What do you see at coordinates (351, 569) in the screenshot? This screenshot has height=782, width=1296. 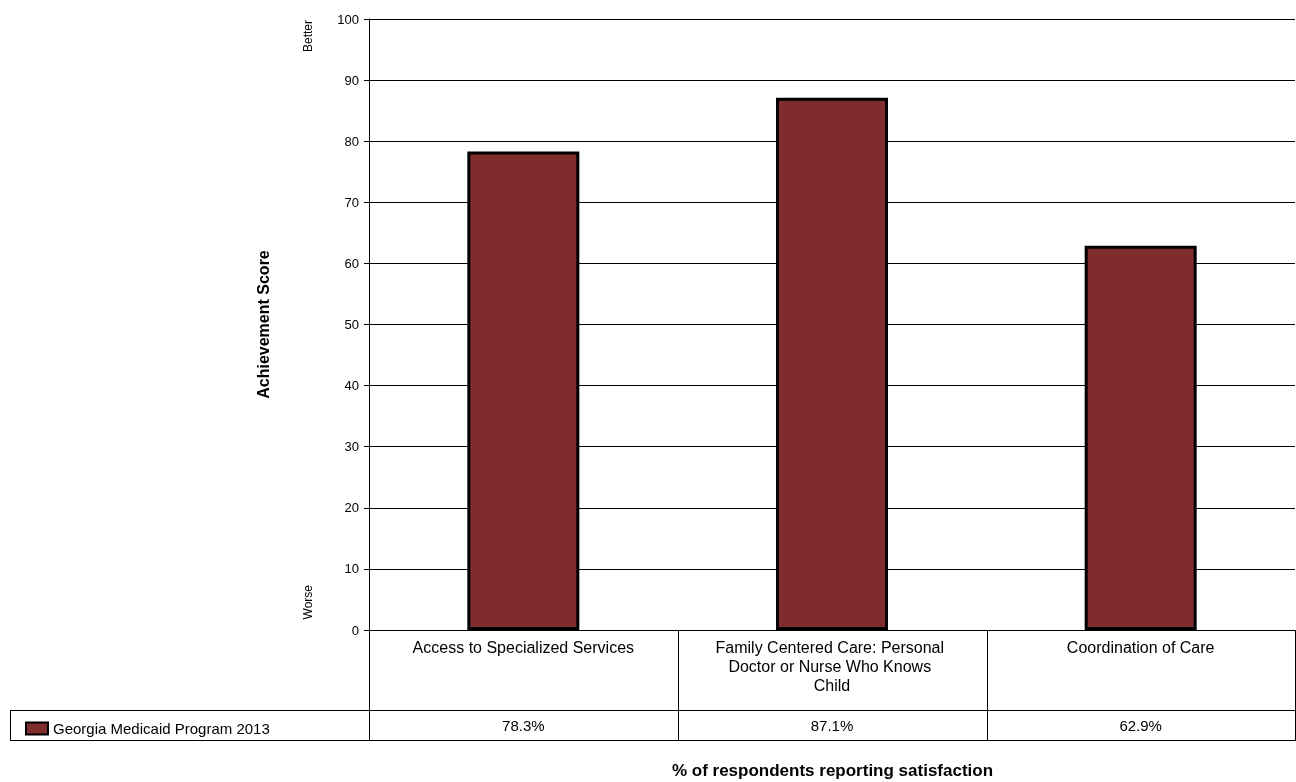 I see `y-tick-label: 10` at bounding box center [351, 569].